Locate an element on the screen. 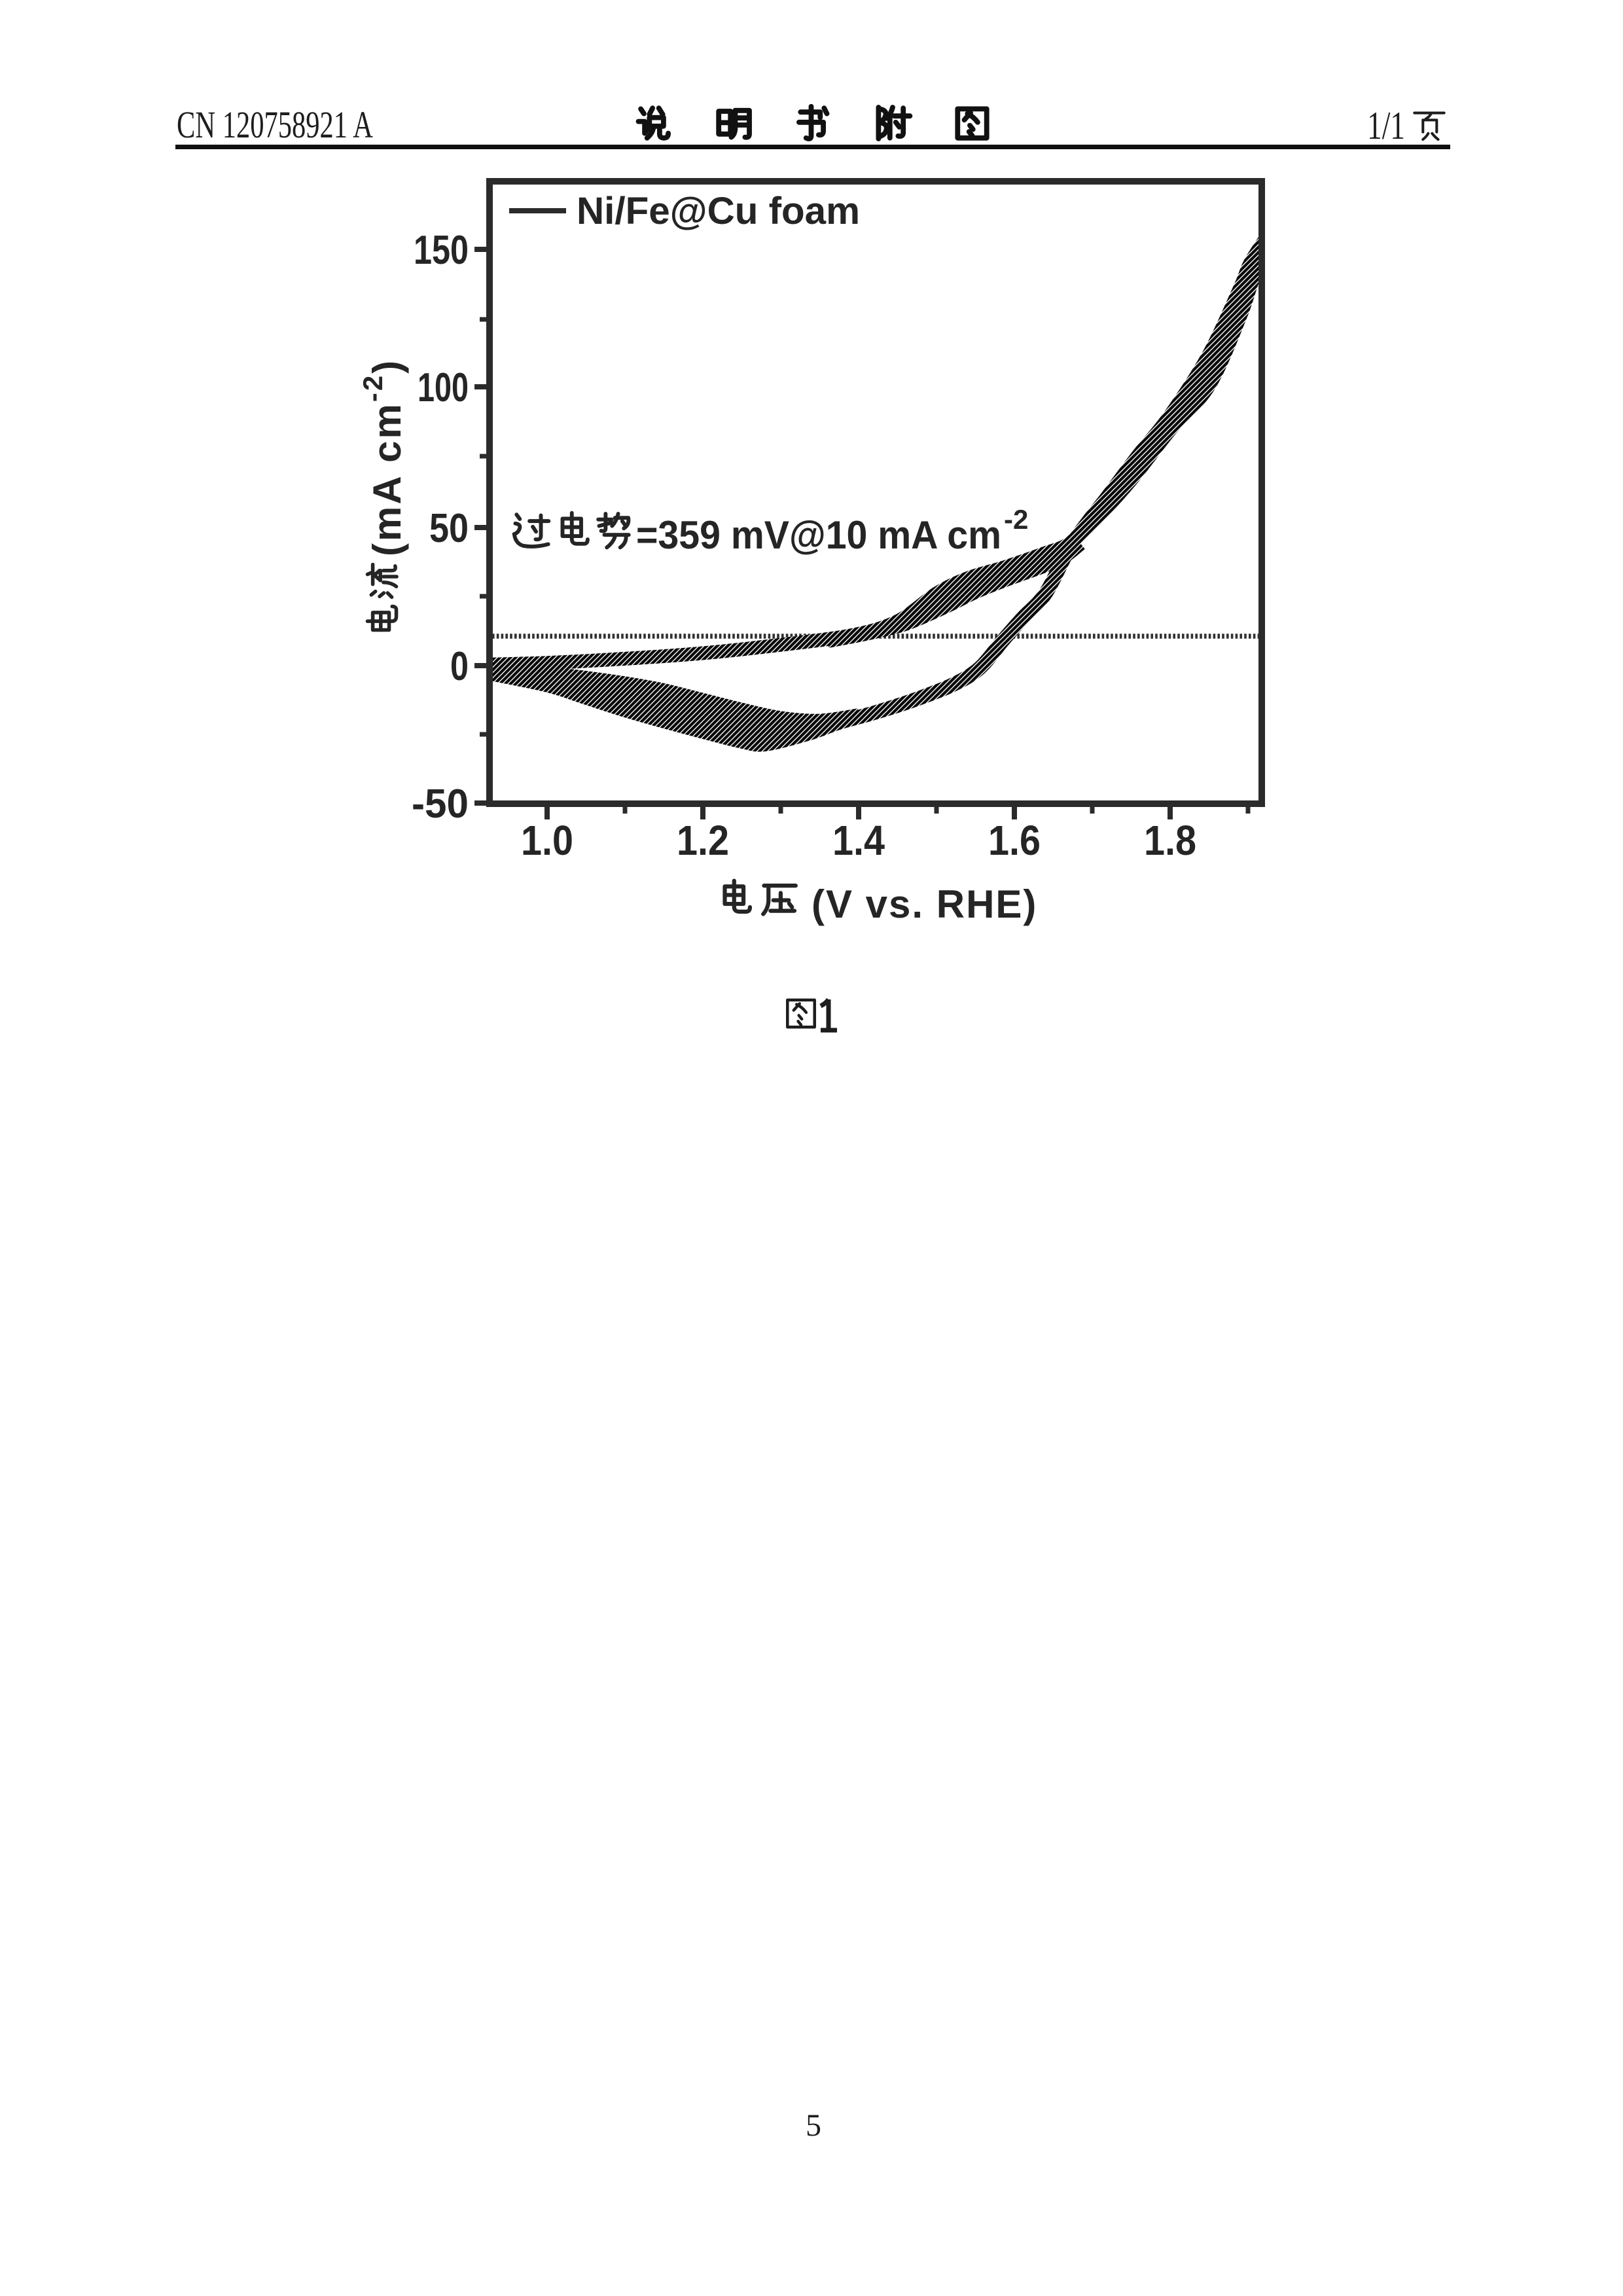 The image size is (1623, 2296). svg-text: -50 is located at coordinates (440, 804).